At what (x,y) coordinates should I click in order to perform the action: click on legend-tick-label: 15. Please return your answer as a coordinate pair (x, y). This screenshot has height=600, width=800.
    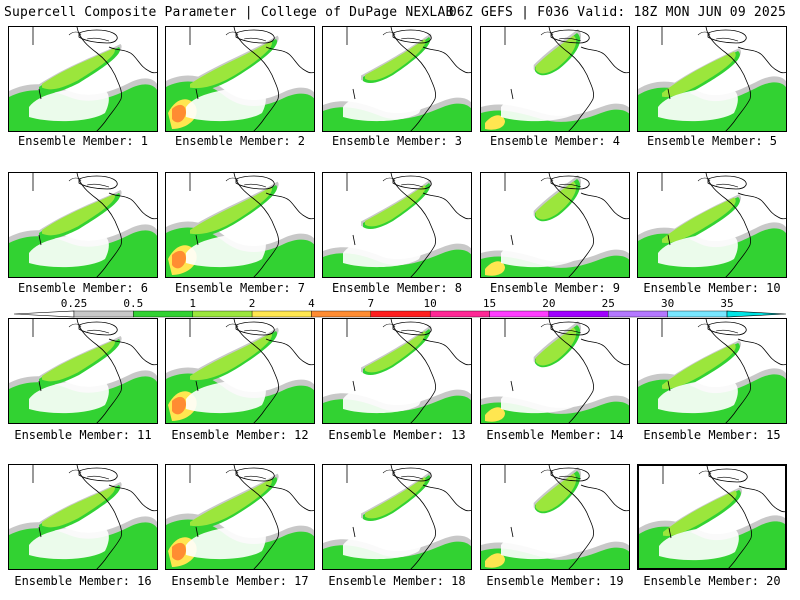
    Looking at the image, I should click on (489, 303).